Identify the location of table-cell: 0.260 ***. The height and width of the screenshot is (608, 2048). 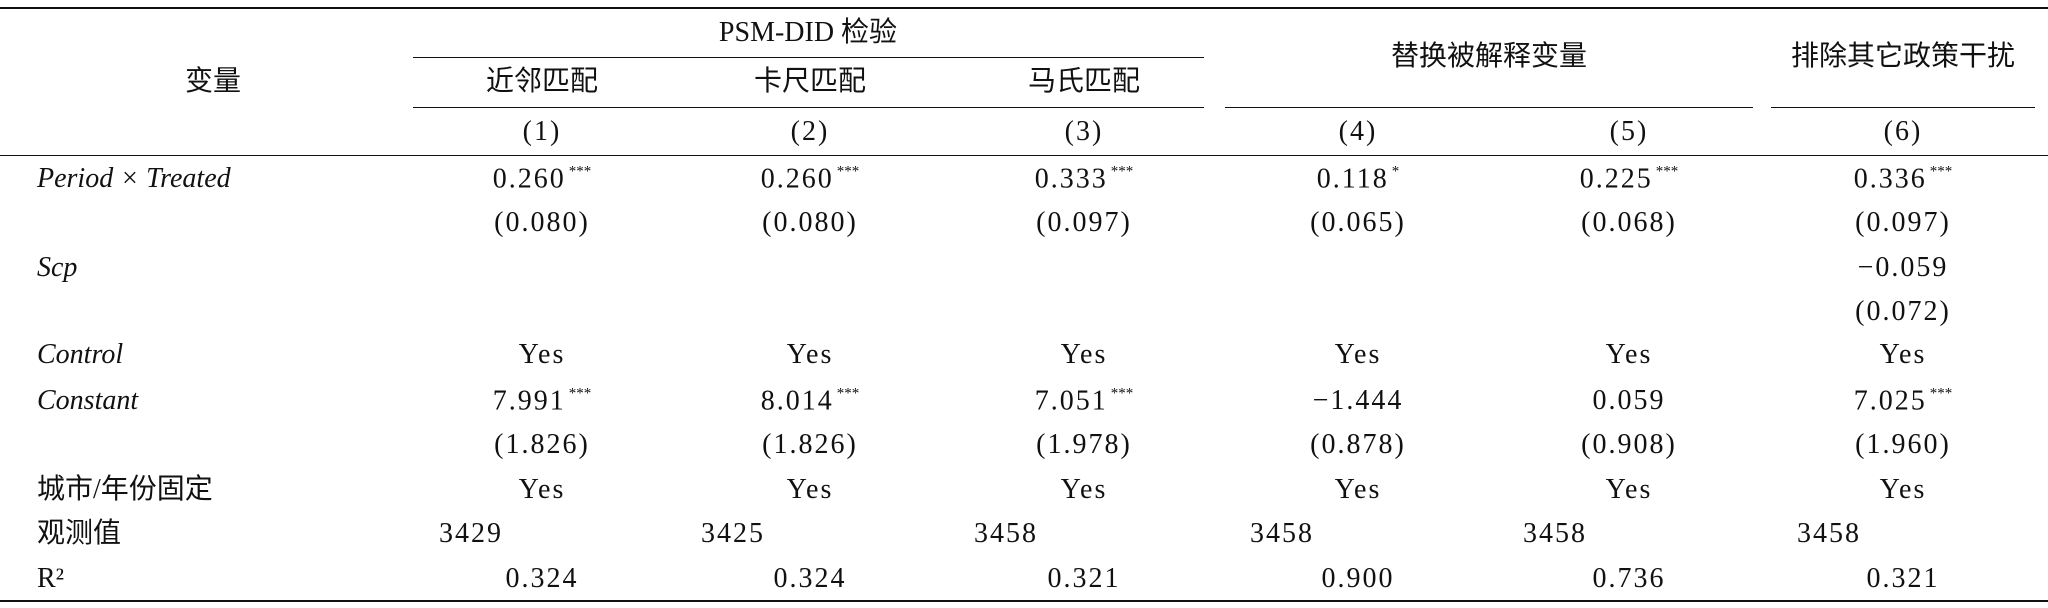
(542, 179).